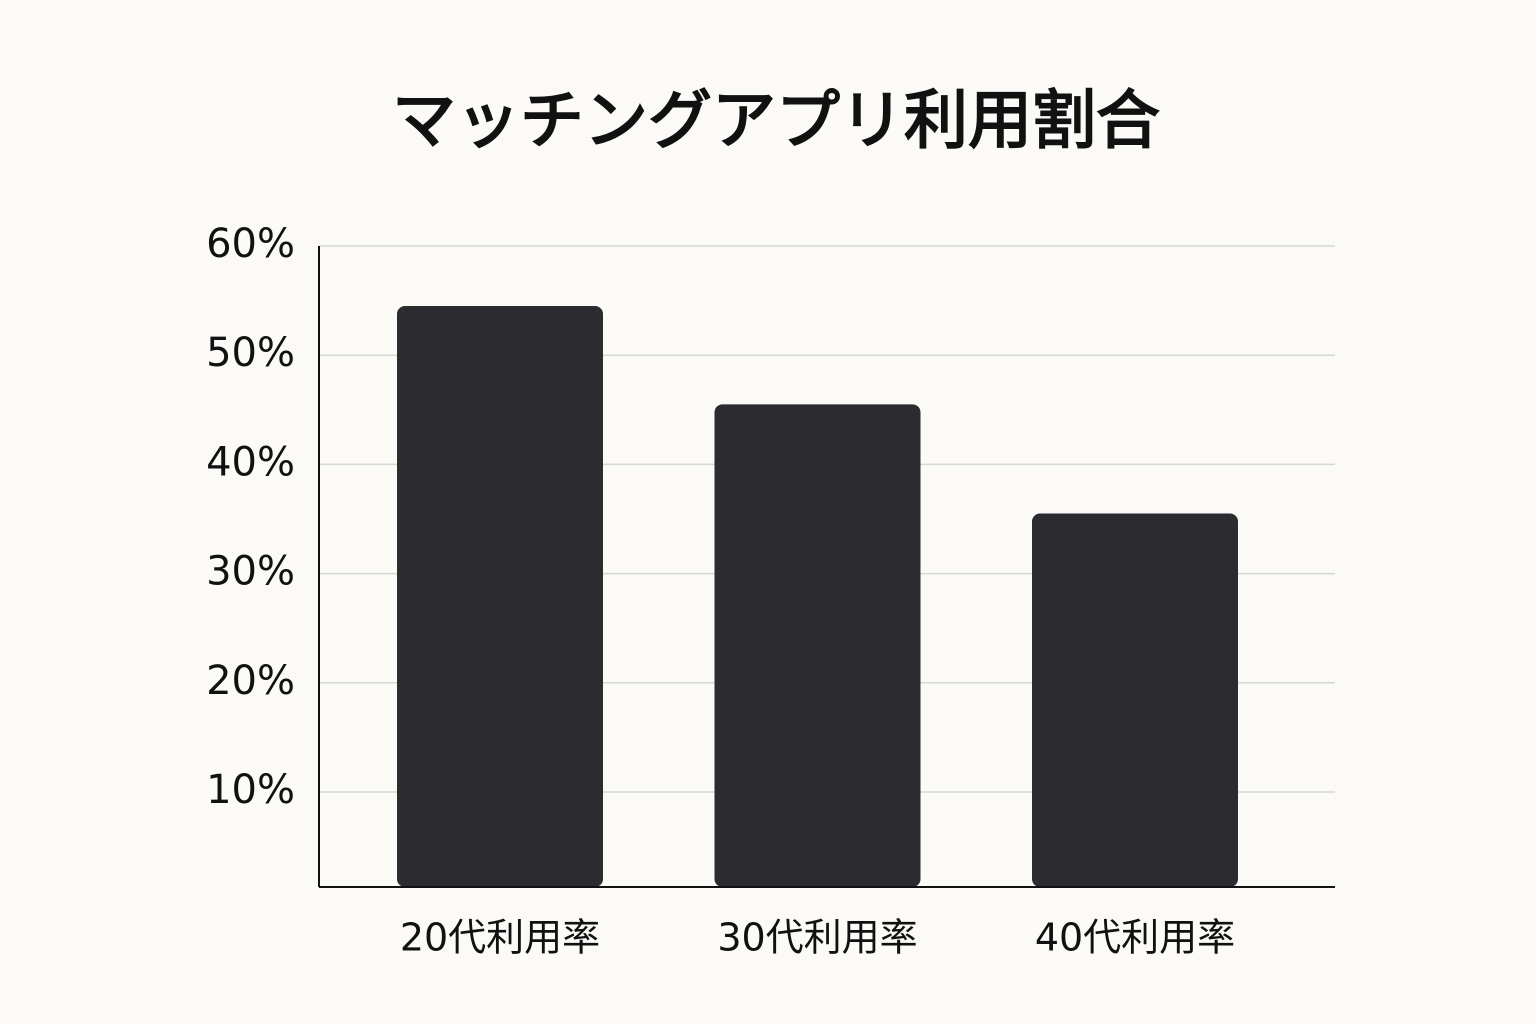 The image size is (1536, 1024). Describe the element at coordinates (250, 244) in the screenshot. I see `y-tick-label: 60%` at that location.